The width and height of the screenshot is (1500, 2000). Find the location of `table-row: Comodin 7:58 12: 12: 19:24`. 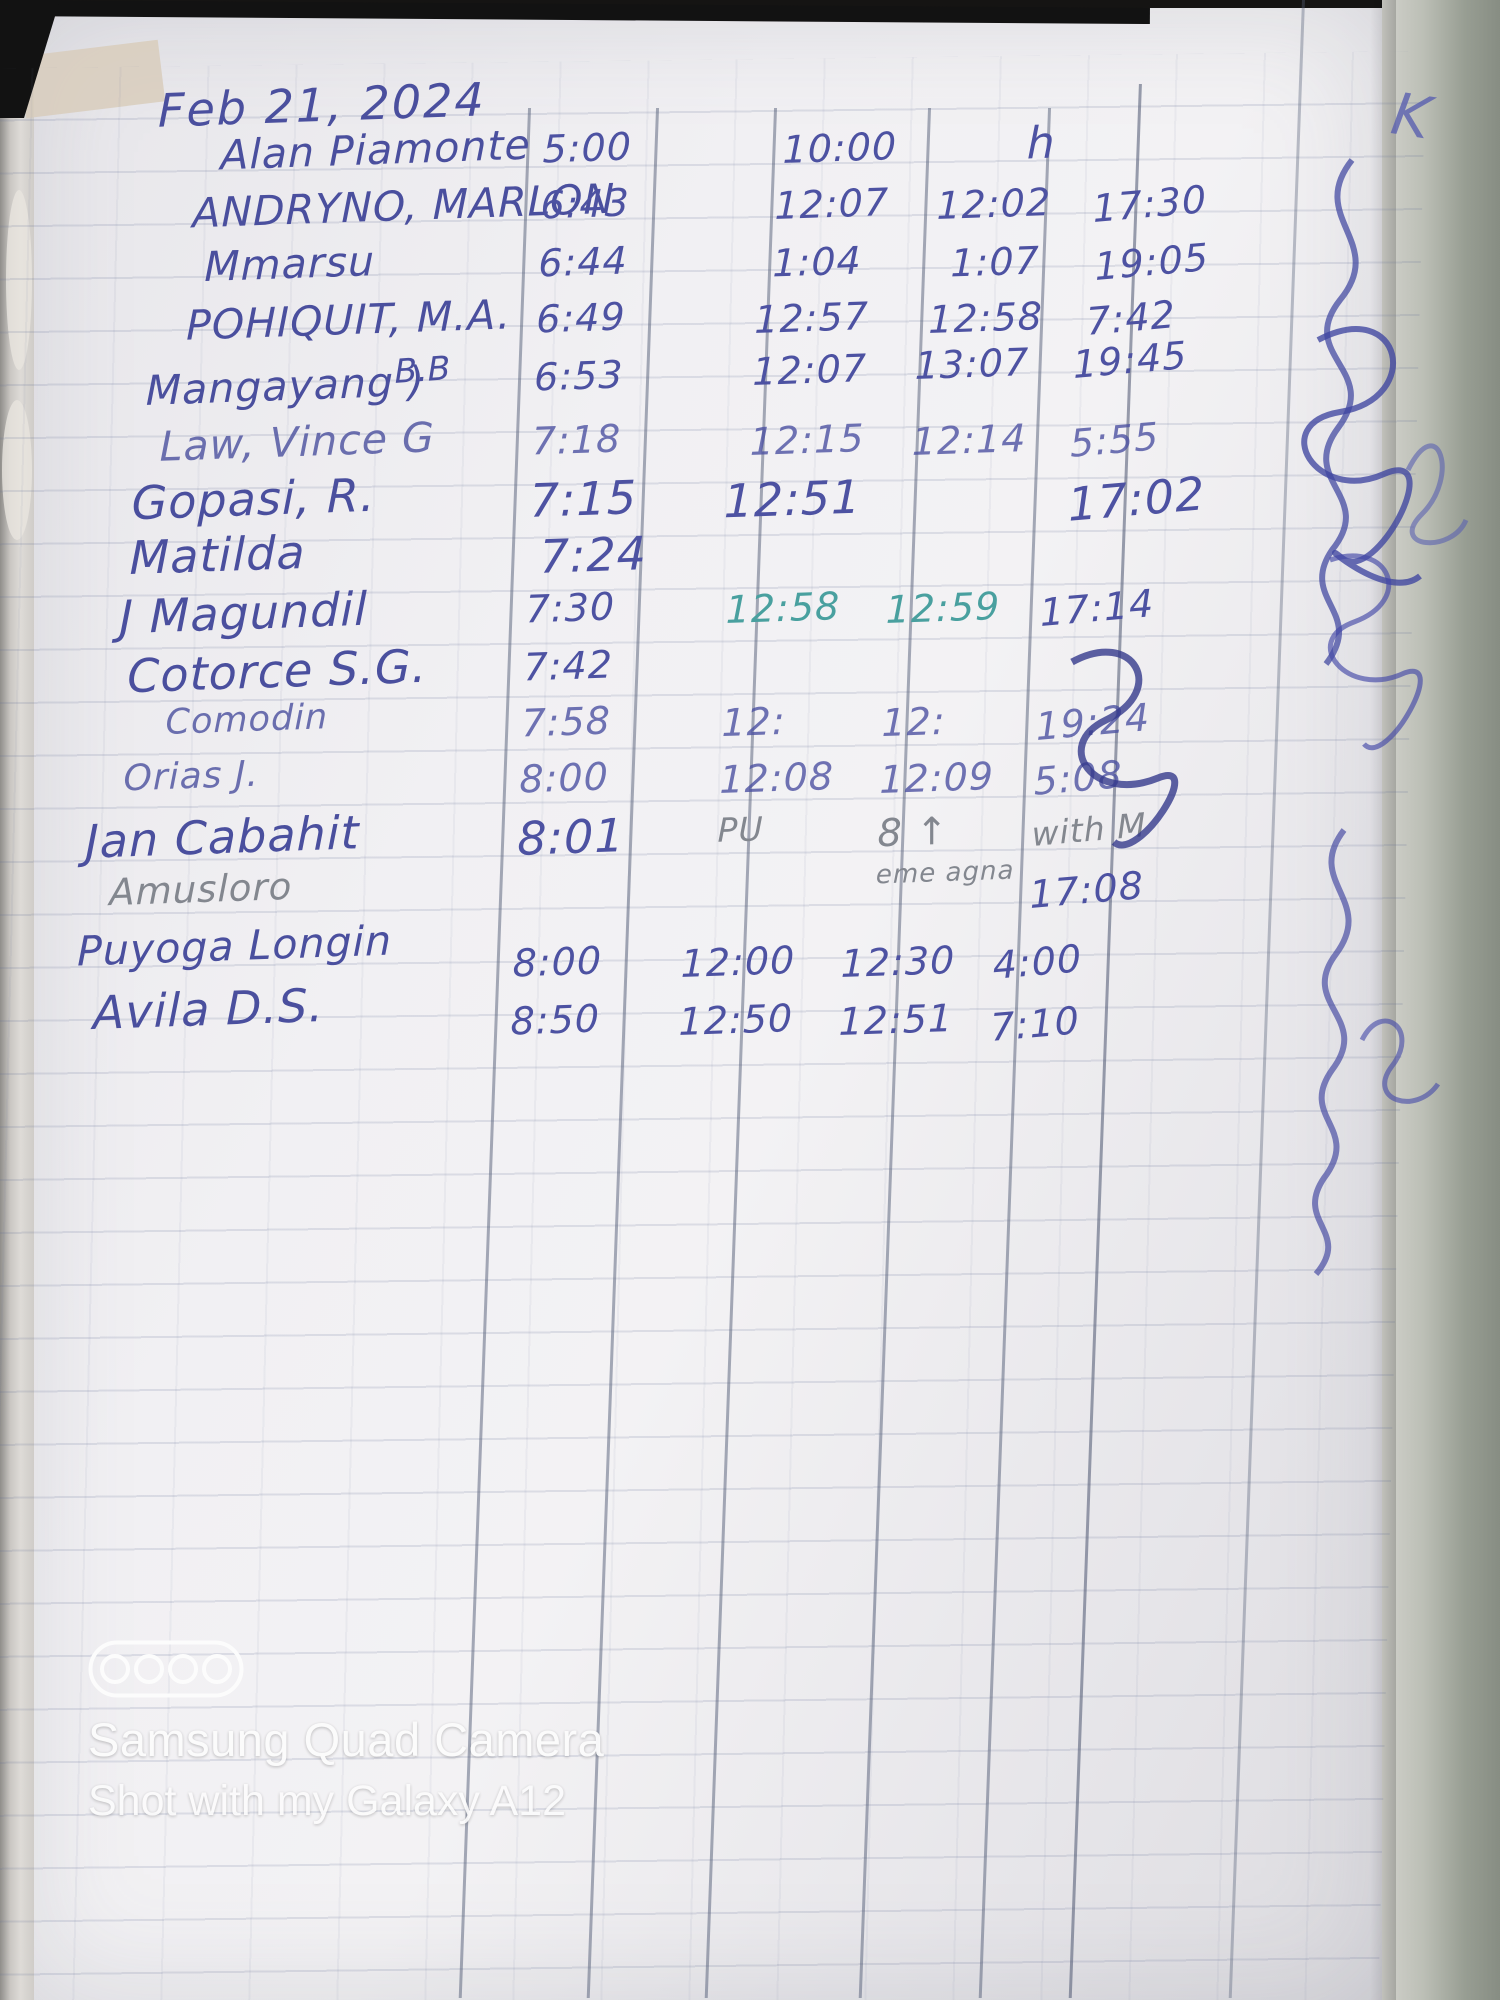

table-row: Comodin 7:58 12: 12: 19:24 is located at coordinates (737, 726).